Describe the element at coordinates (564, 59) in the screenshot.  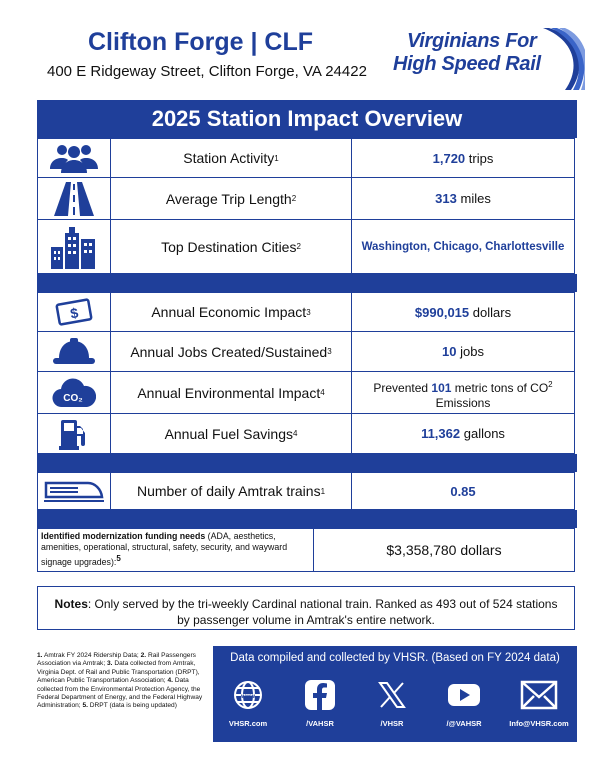
I see `logo-swoosh-icon` at that location.